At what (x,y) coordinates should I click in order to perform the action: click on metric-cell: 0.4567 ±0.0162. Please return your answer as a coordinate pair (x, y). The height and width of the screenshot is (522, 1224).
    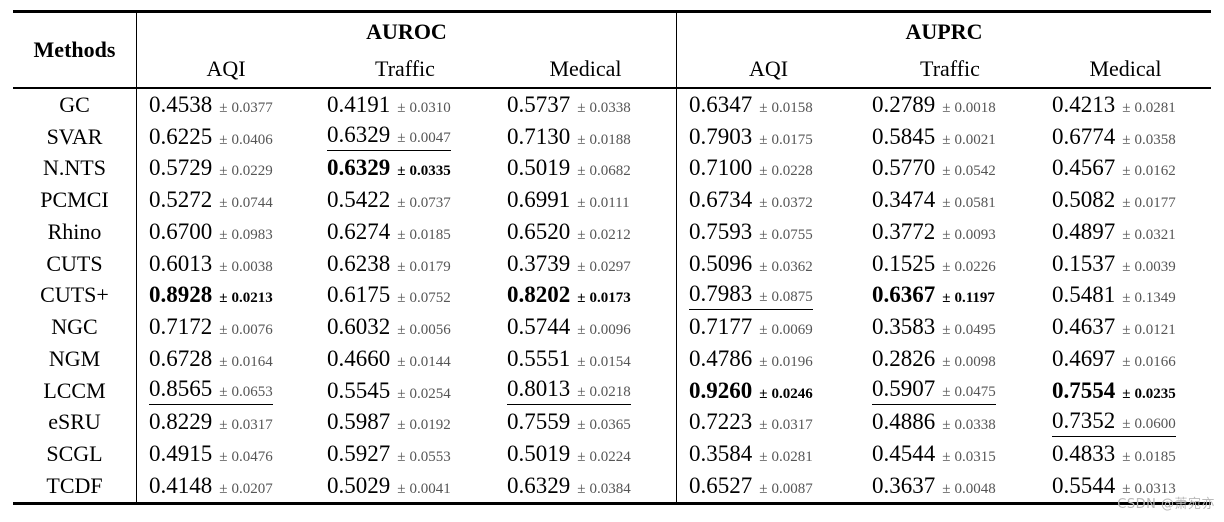
    Looking at the image, I should click on (1125, 169).